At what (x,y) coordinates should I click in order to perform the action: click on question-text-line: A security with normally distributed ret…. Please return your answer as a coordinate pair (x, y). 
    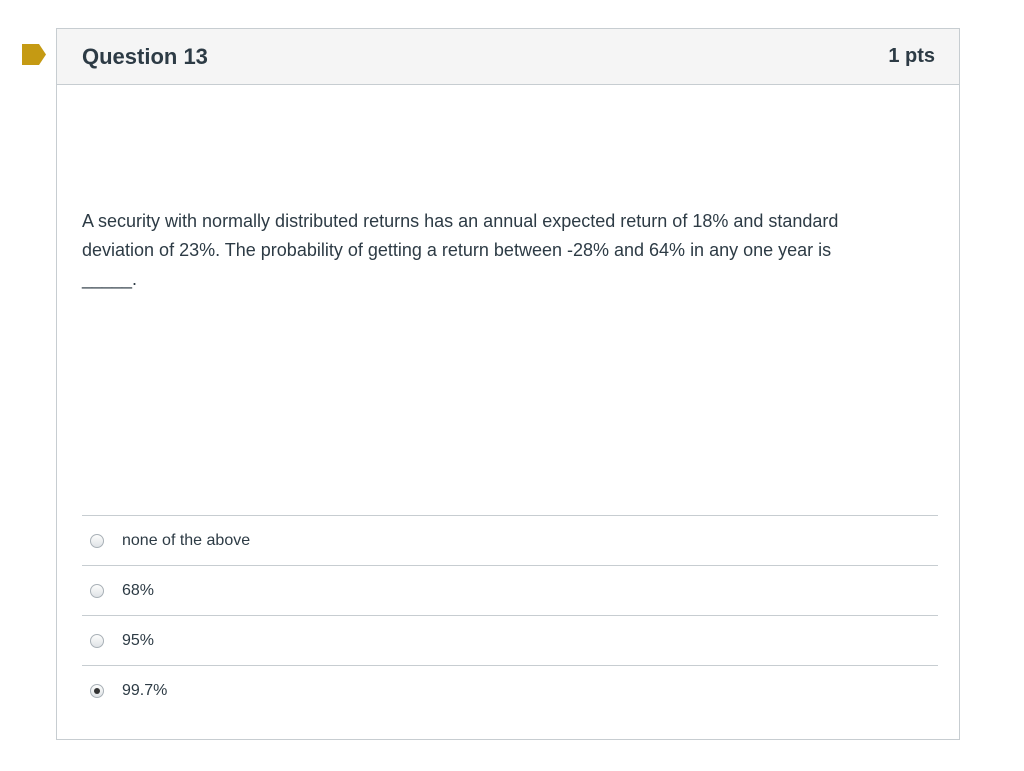
    Looking at the image, I should click on (460, 221).